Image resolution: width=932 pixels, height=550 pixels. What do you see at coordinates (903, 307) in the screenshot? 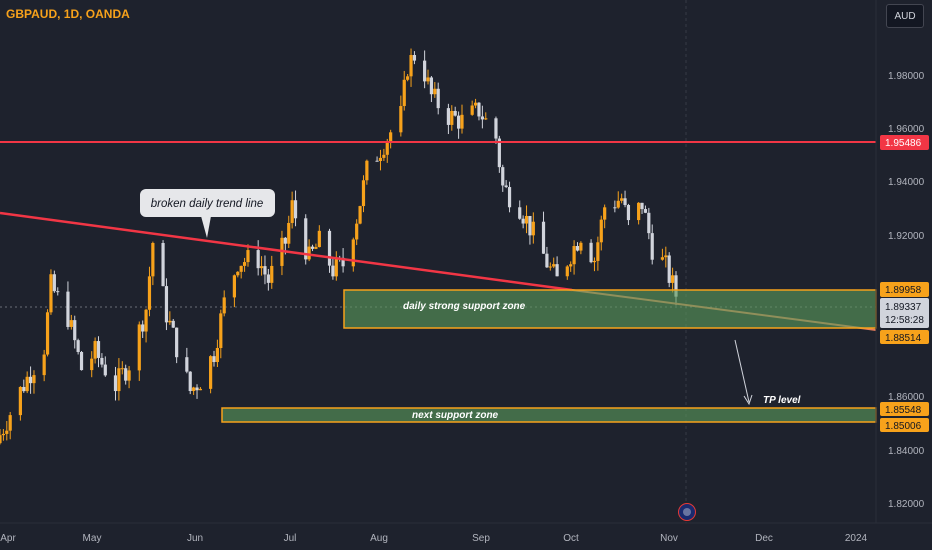
I see `current-price-text: 1.89337` at bounding box center [903, 307].